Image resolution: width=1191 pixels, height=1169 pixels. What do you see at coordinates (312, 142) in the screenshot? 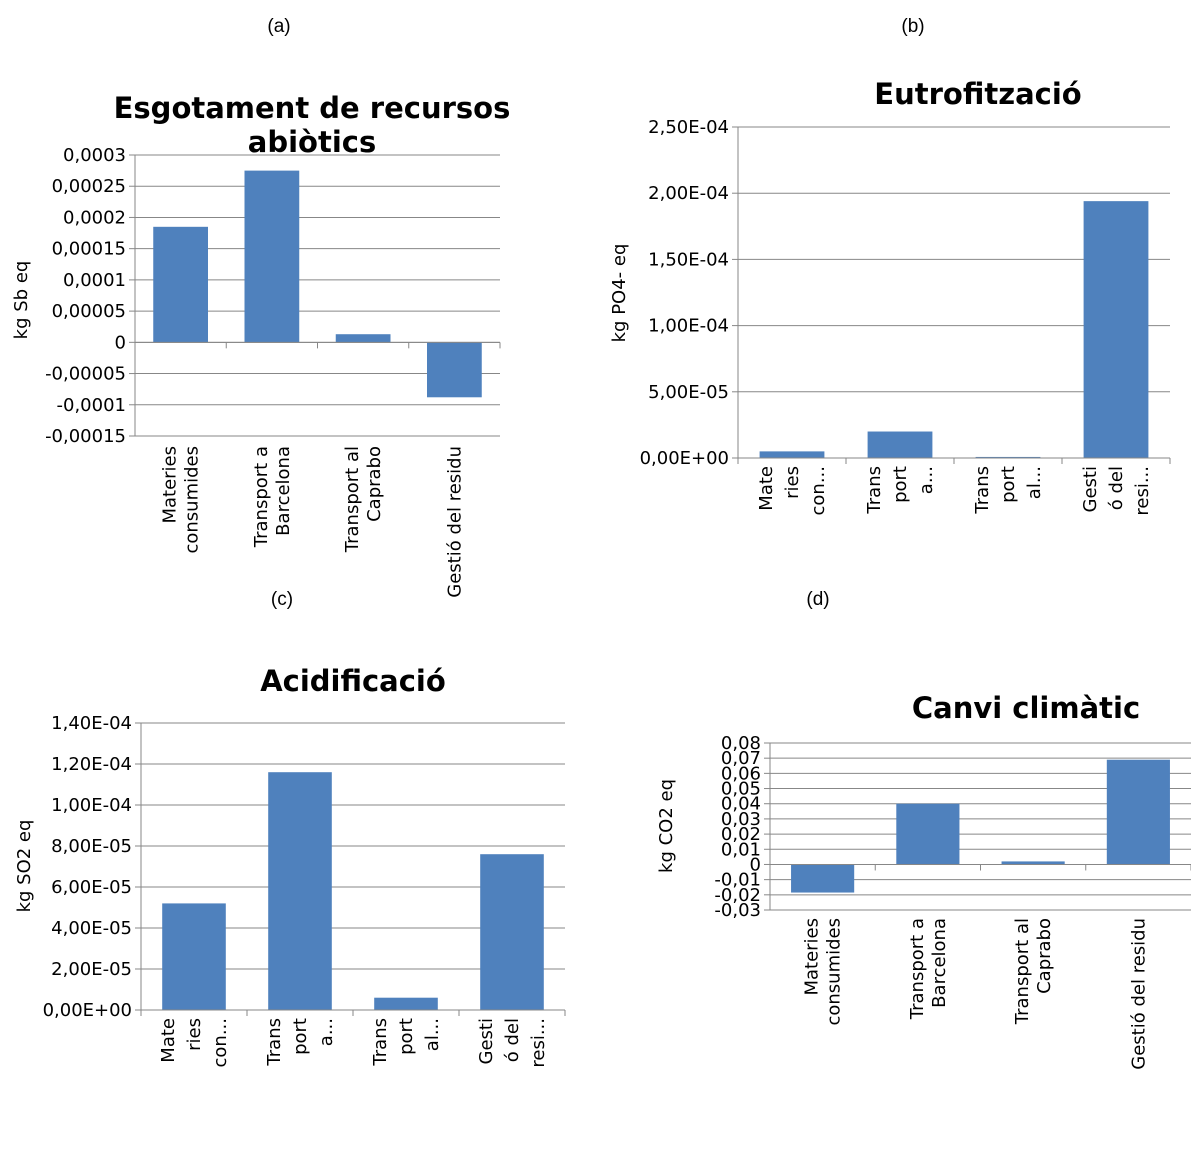
I see `chart-title: abiòtics` at bounding box center [312, 142].